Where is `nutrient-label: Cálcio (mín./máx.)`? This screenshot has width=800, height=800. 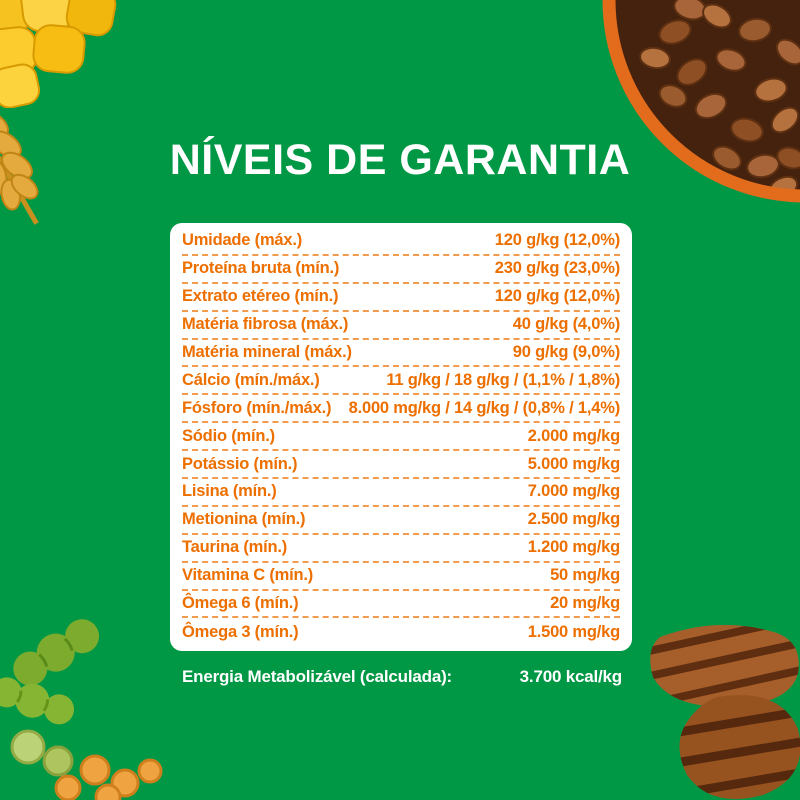
nutrient-label: Cálcio (mín./máx.) is located at coordinates (251, 379).